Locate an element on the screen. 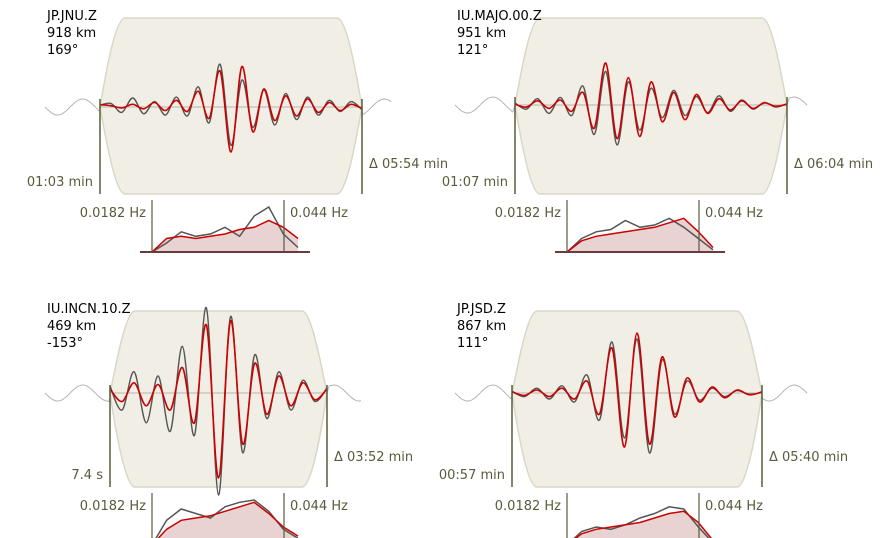 The width and height of the screenshot is (895, 538). station-distance: 867 km is located at coordinates (481, 326).